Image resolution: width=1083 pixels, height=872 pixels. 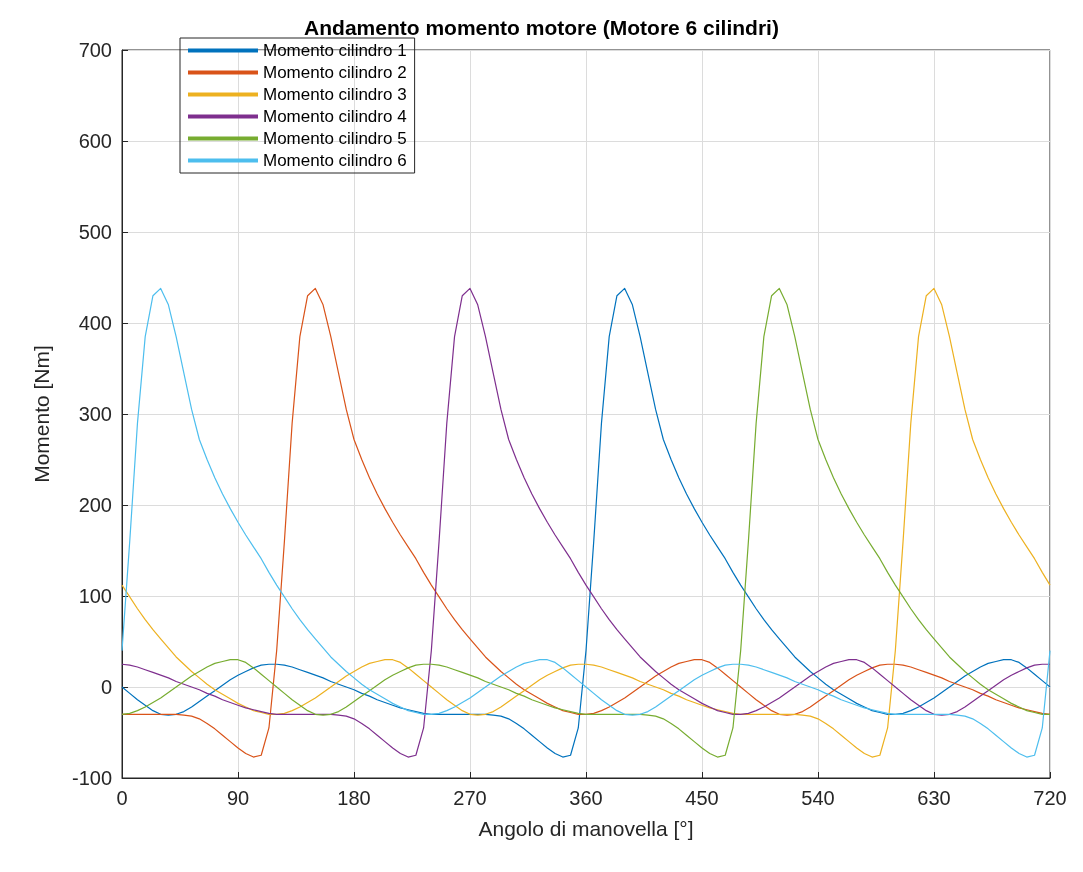 I want to click on legend-label: Momento cilindro 6, so click(x=335, y=160).